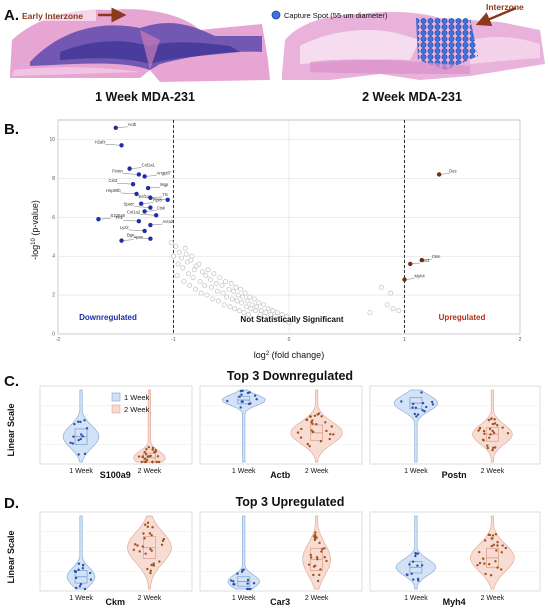 This screenshot has height=613, width=550. Describe the element at coordinates (116, 559) in the screenshot. I see `violin-panel-ckm: 1 Week 2 Week Ckm` at that location.